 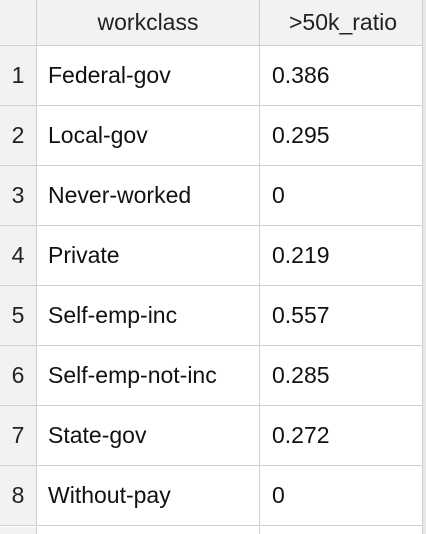 I want to click on grid-right-edge, so click(x=424, y=267).